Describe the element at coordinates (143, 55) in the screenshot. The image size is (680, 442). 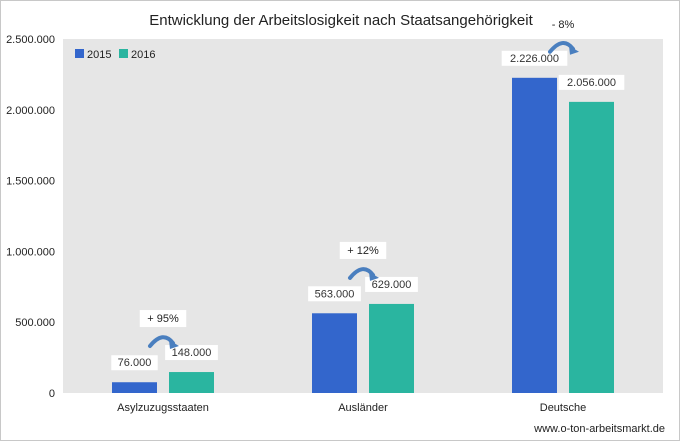
I see `legend-label: 2016` at that location.